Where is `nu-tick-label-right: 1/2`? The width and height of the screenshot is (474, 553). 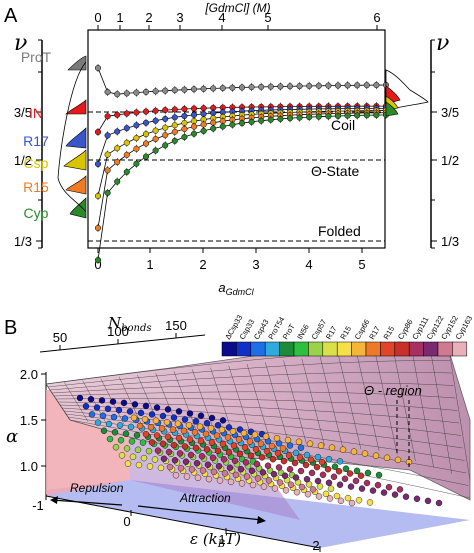
nu-tick-label-right: 1/2 is located at coordinates (450, 160).